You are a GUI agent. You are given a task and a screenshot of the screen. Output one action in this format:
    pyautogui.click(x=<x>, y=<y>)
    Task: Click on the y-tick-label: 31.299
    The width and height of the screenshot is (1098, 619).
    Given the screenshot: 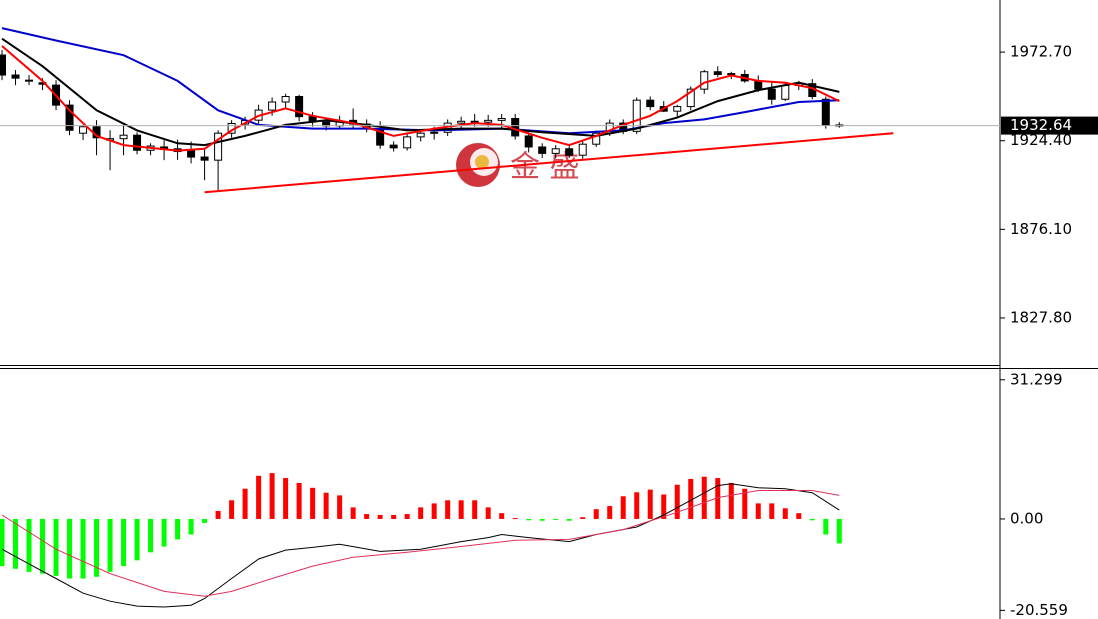 What is the action you would take?
    pyautogui.click(x=1036, y=379)
    